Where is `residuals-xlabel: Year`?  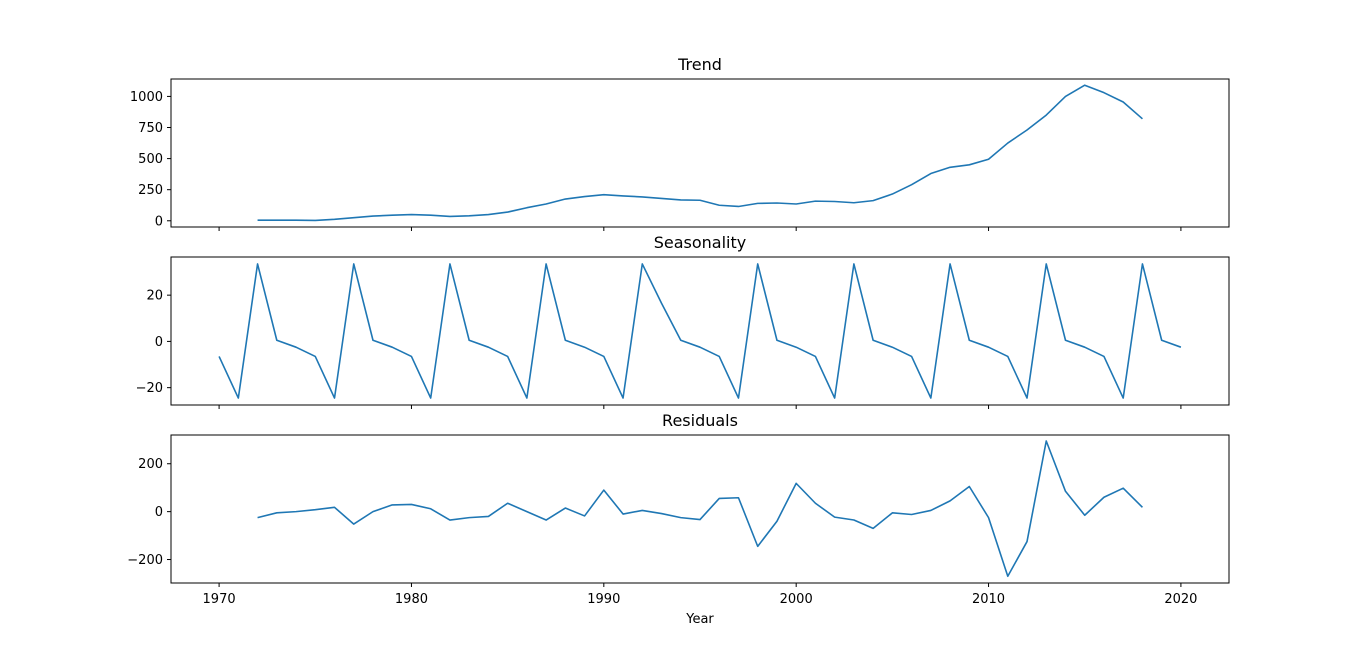 residuals-xlabel: Year is located at coordinates (699, 619).